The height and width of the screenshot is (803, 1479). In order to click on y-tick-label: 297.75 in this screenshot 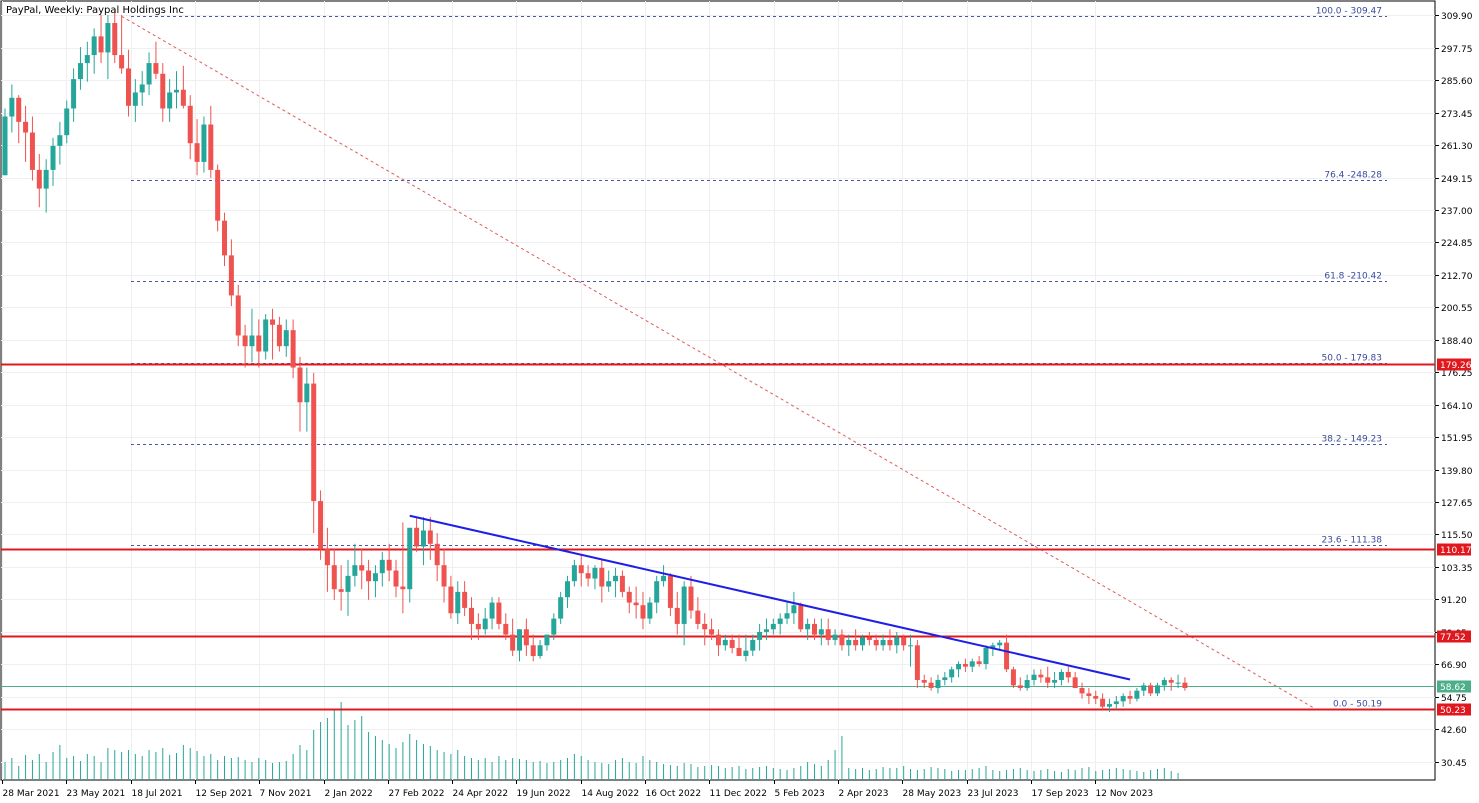, I will do `click(1457, 50)`.